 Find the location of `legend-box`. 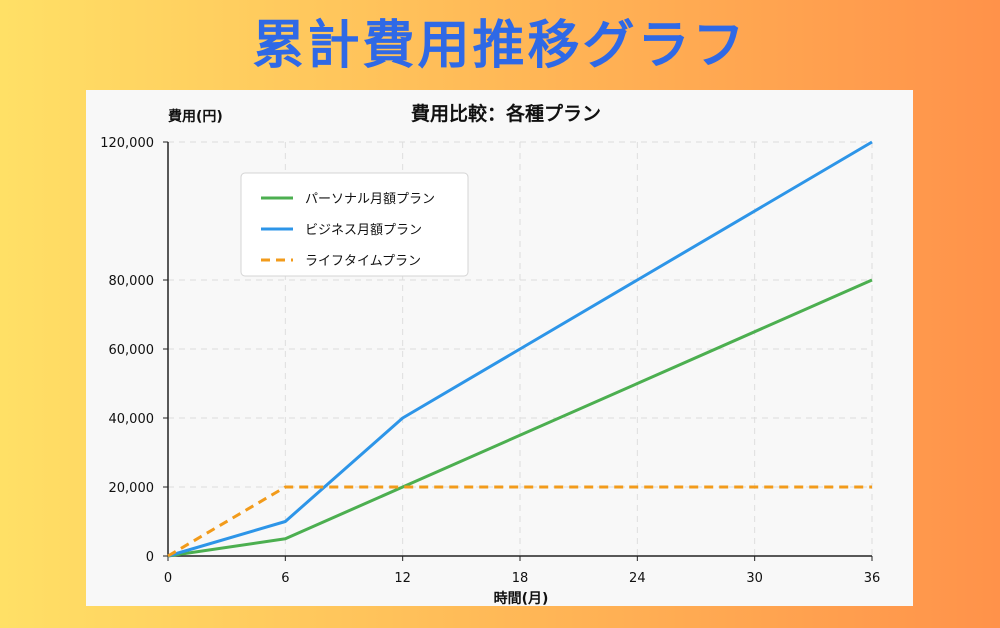

legend-box is located at coordinates (354, 224).